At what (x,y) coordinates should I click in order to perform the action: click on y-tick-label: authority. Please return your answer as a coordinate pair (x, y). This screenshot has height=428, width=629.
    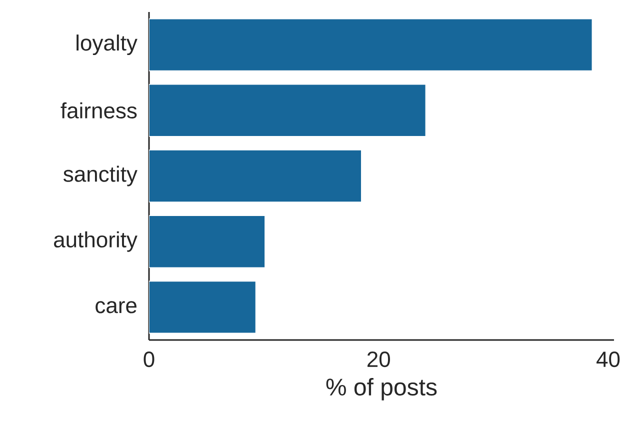
    Looking at the image, I should click on (96, 241).